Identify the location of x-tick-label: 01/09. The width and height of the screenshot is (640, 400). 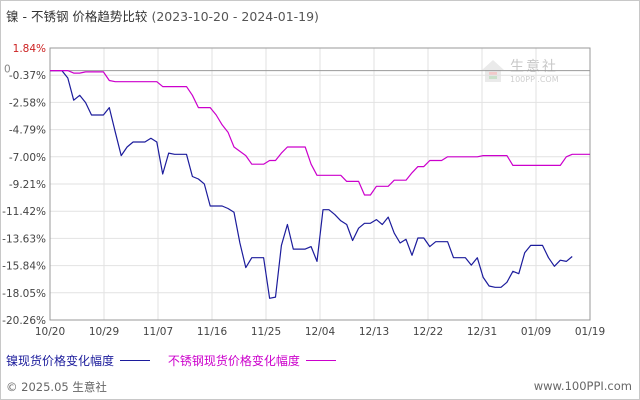
(536, 332).